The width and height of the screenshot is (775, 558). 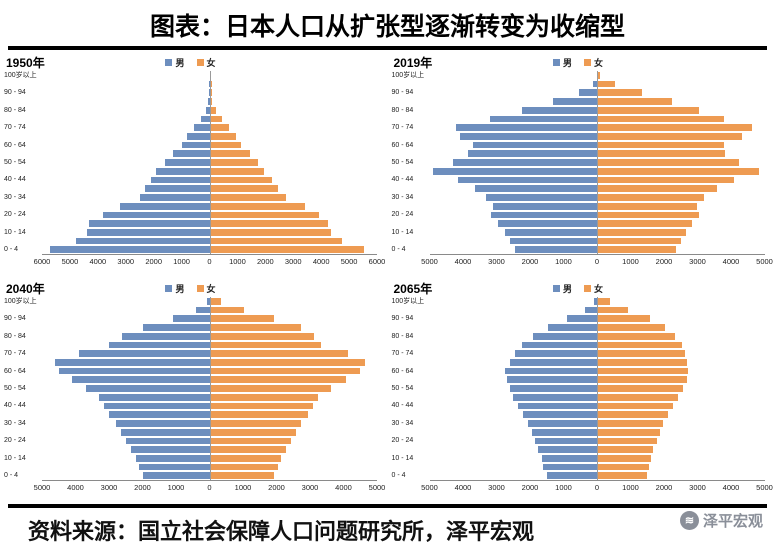 I want to click on bar-female-55 - 59, so click(x=642, y=380).